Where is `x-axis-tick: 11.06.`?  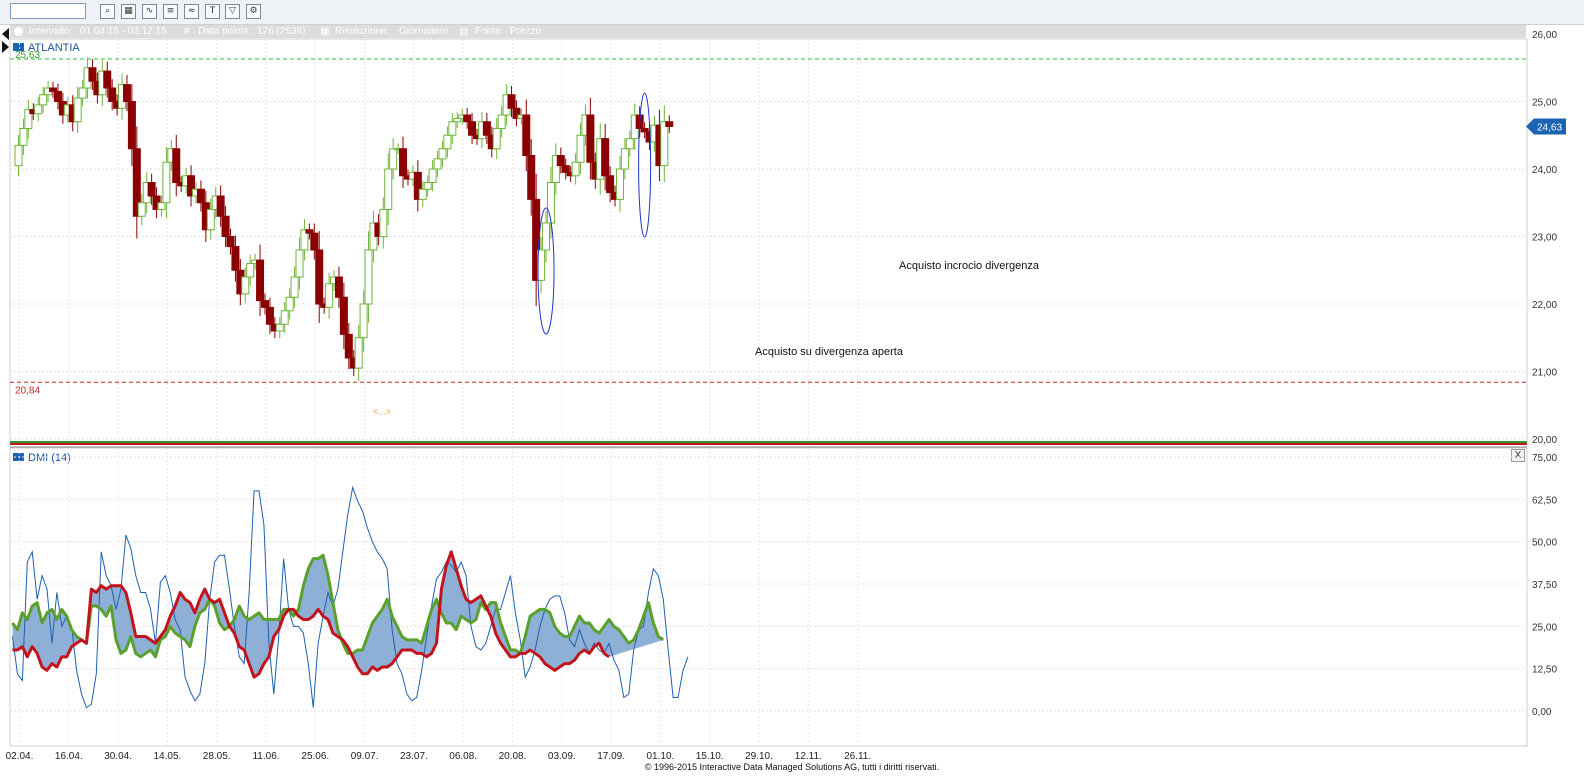
x-axis-tick: 11.06. is located at coordinates (265, 756).